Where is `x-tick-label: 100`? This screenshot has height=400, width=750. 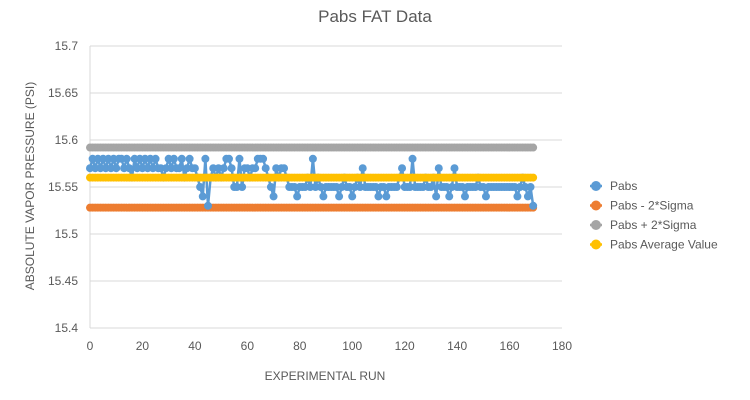
x-tick-label: 100 is located at coordinates (352, 346).